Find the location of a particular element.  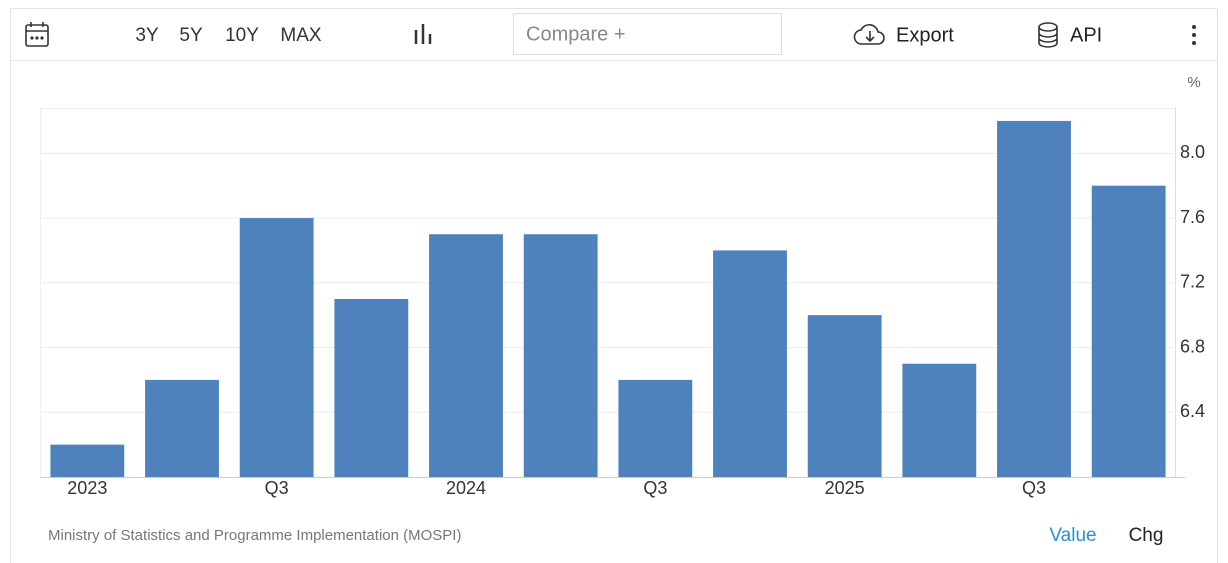

unit-label: % is located at coordinates (1193, 82).